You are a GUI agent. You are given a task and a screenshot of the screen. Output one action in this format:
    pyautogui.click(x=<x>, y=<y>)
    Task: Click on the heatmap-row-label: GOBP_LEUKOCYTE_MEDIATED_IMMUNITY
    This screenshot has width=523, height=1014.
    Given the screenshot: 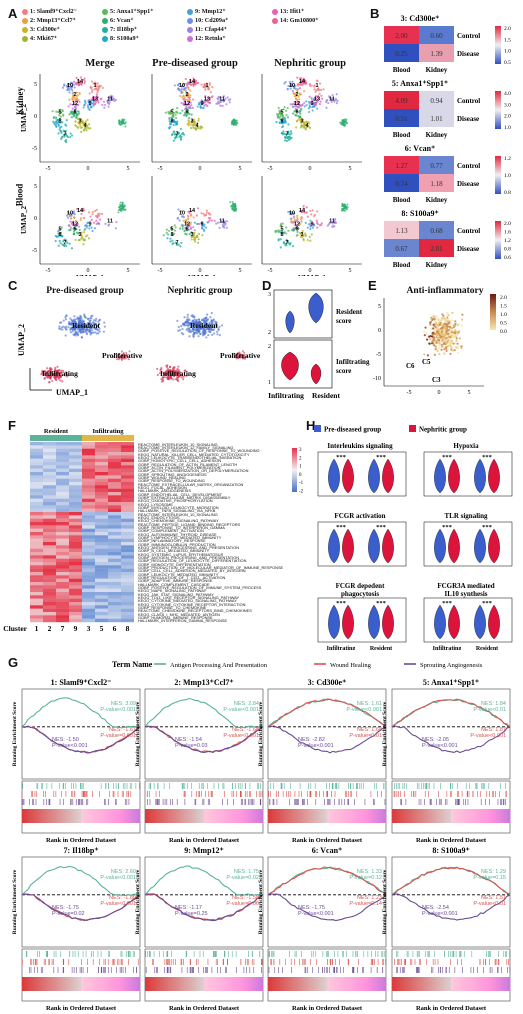 What is the action you would take?
    pyautogui.click(x=178, y=574)
    